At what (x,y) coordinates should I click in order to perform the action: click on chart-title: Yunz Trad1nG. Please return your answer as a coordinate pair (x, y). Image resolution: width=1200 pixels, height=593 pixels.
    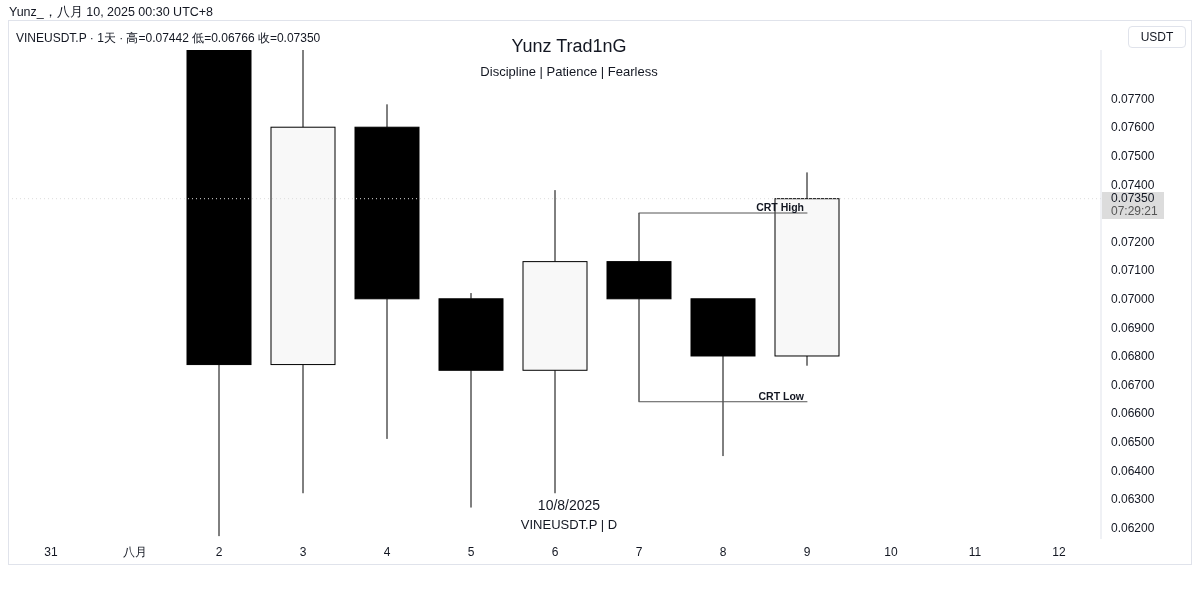
    Looking at the image, I should click on (569, 46).